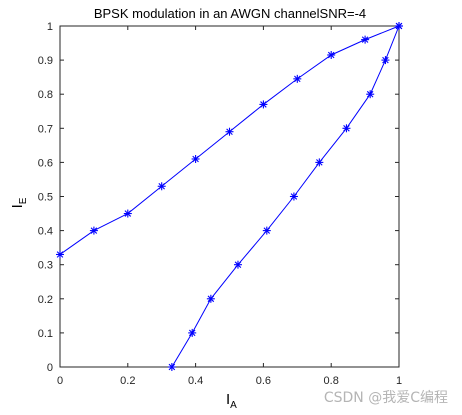 This screenshot has height=415, width=462. I want to click on y-axis-label-sub: E, so click(23, 200).